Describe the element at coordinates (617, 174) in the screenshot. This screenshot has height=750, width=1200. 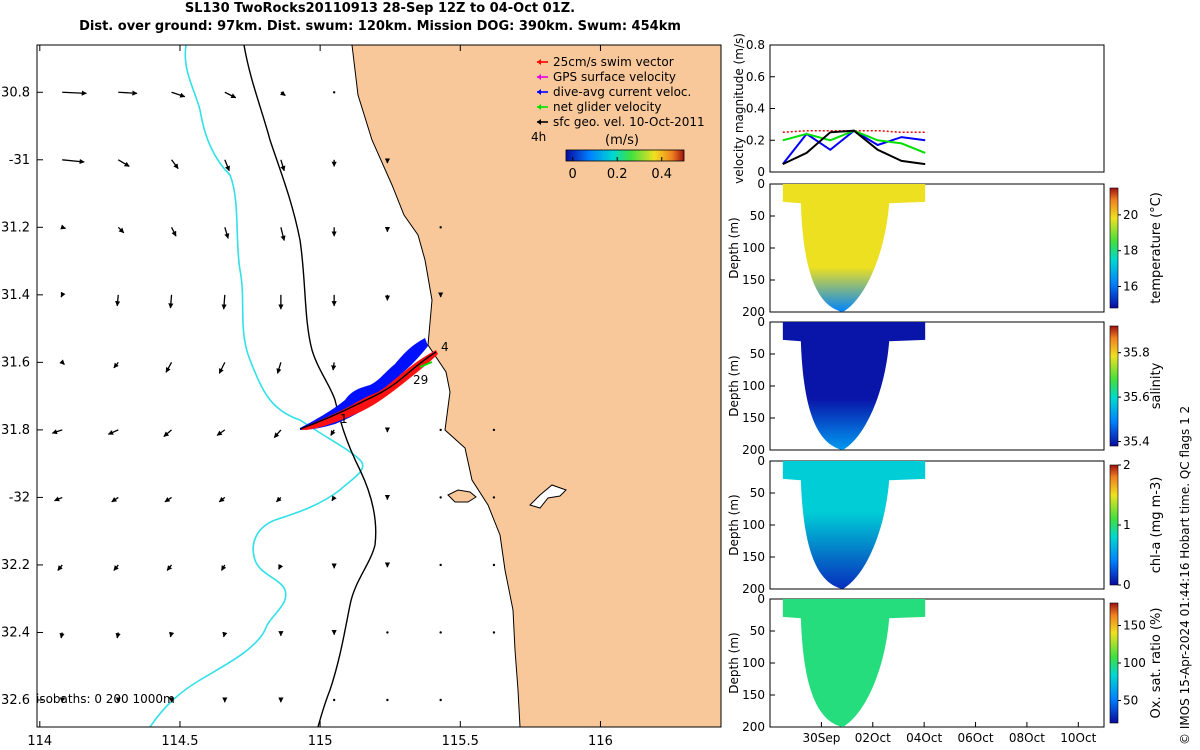
I see `colorbar-tick-label-1: 0.2` at that location.